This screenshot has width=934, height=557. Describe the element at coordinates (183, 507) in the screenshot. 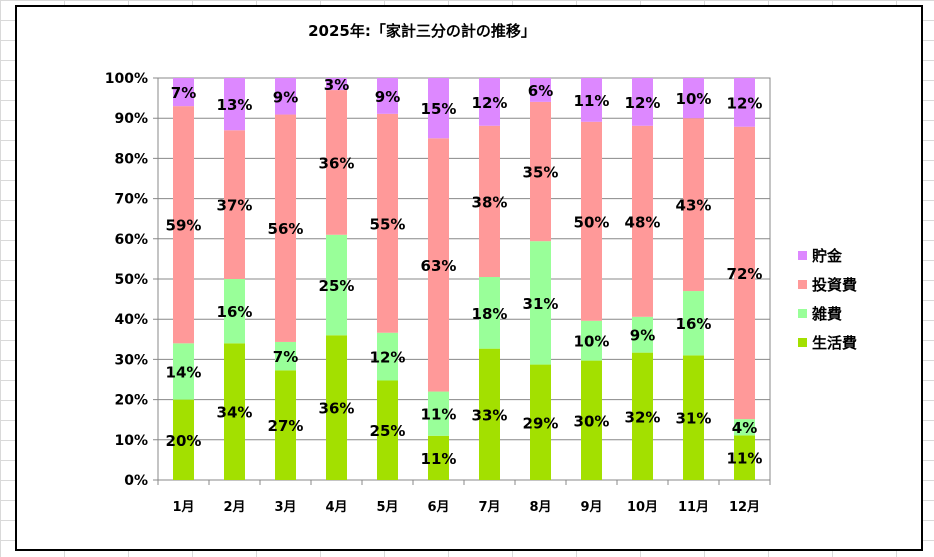

I see `x-tick-label: 1月` at that location.